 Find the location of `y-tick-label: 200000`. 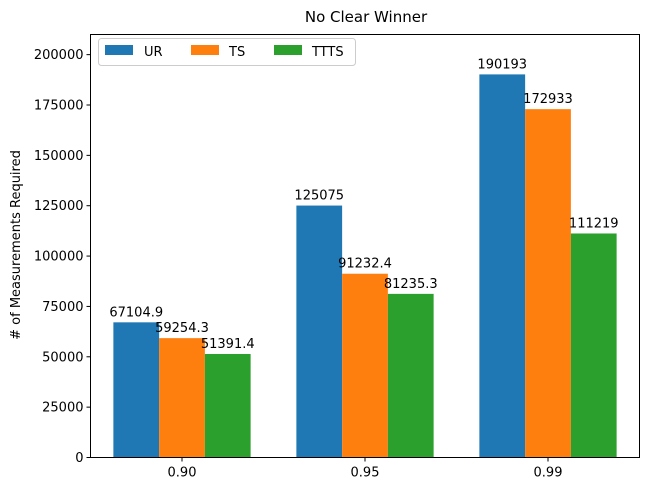

y-tick-label: 200000 is located at coordinates (59, 55).